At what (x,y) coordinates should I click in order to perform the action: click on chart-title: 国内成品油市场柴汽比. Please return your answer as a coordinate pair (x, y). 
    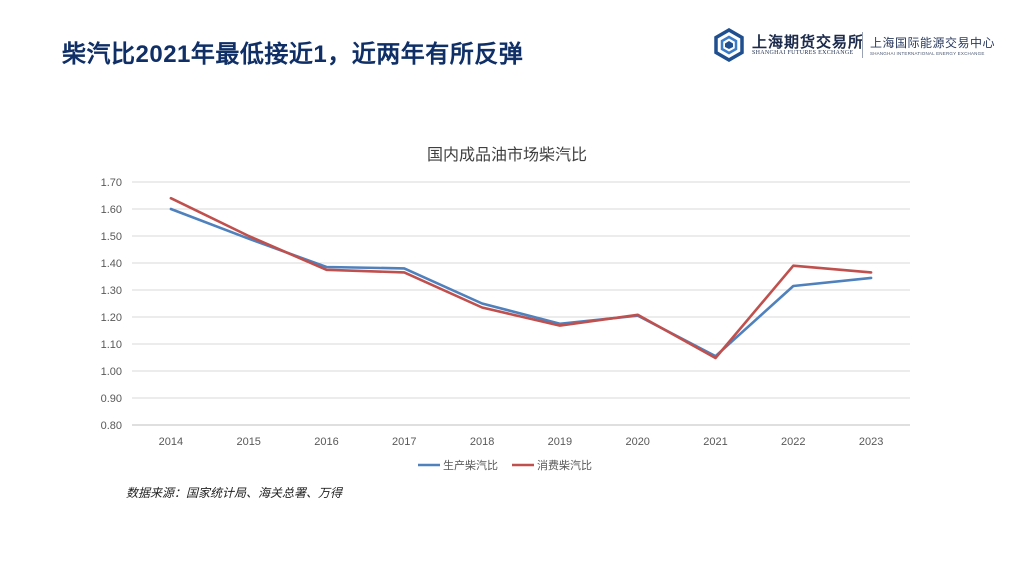
    Looking at the image, I should click on (507, 155).